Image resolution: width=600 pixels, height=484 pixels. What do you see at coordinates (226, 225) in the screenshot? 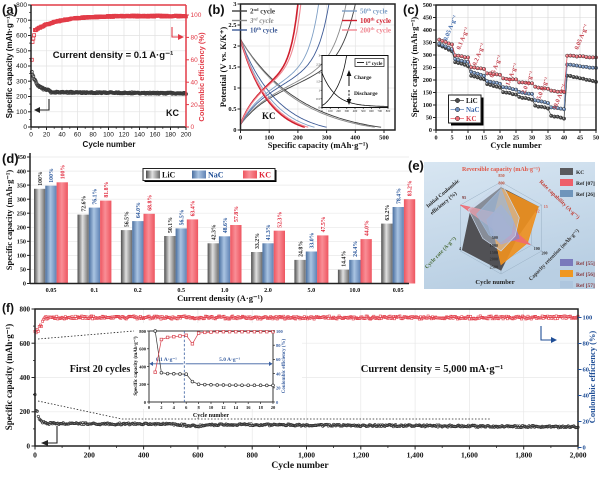
I see `svg-text: 48.6%` at bounding box center [226, 225].